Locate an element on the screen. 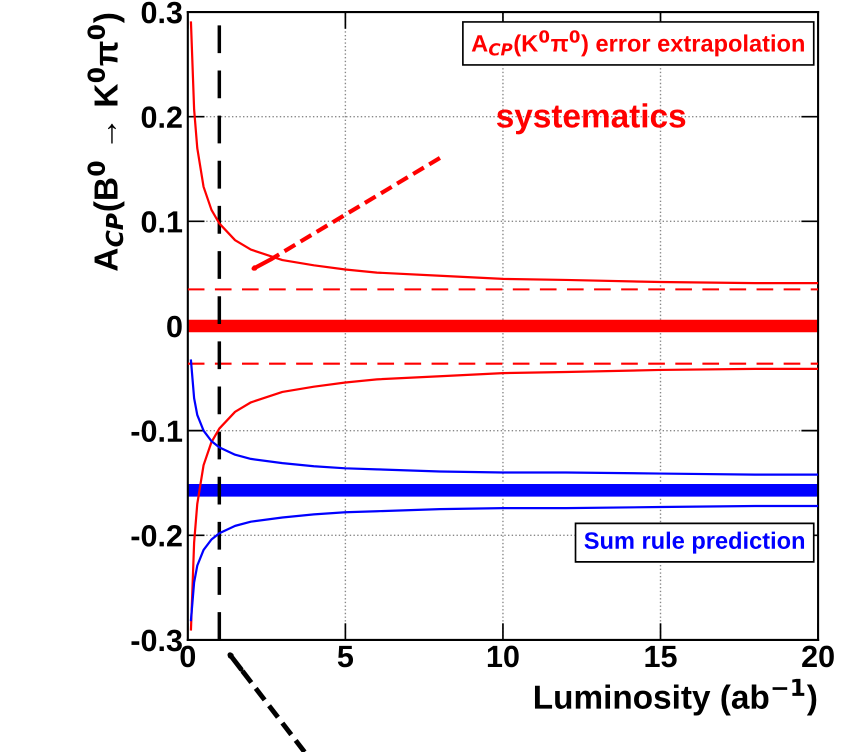  y-tick-label: -0.2 is located at coordinates (157, 536).